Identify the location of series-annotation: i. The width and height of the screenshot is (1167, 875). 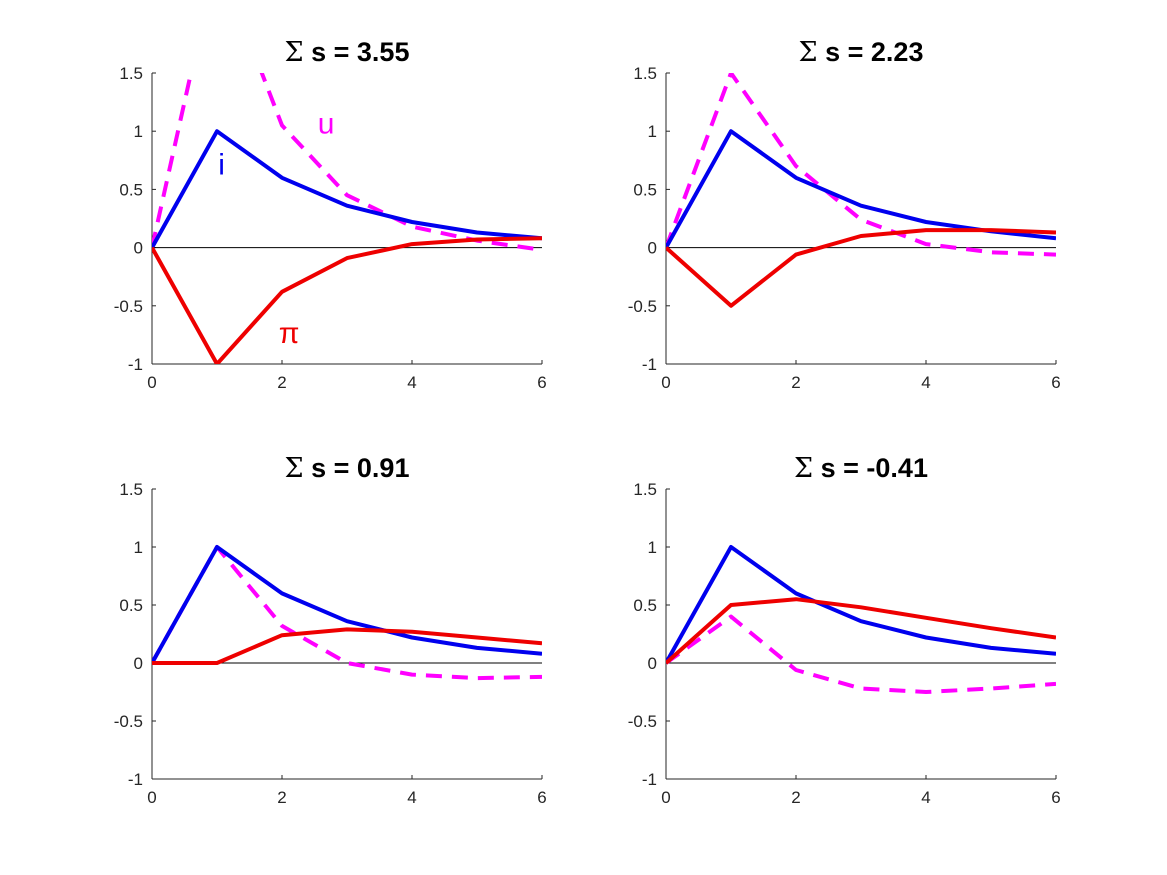
(221, 164).